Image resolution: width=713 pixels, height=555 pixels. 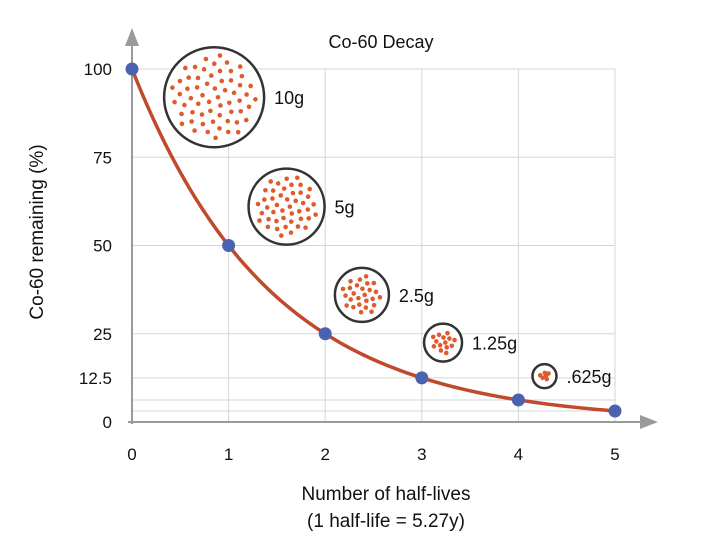 What do you see at coordinates (588, 377) in the screenshot?
I see `sample-mass-label: .625g` at bounding box center [588, 377].